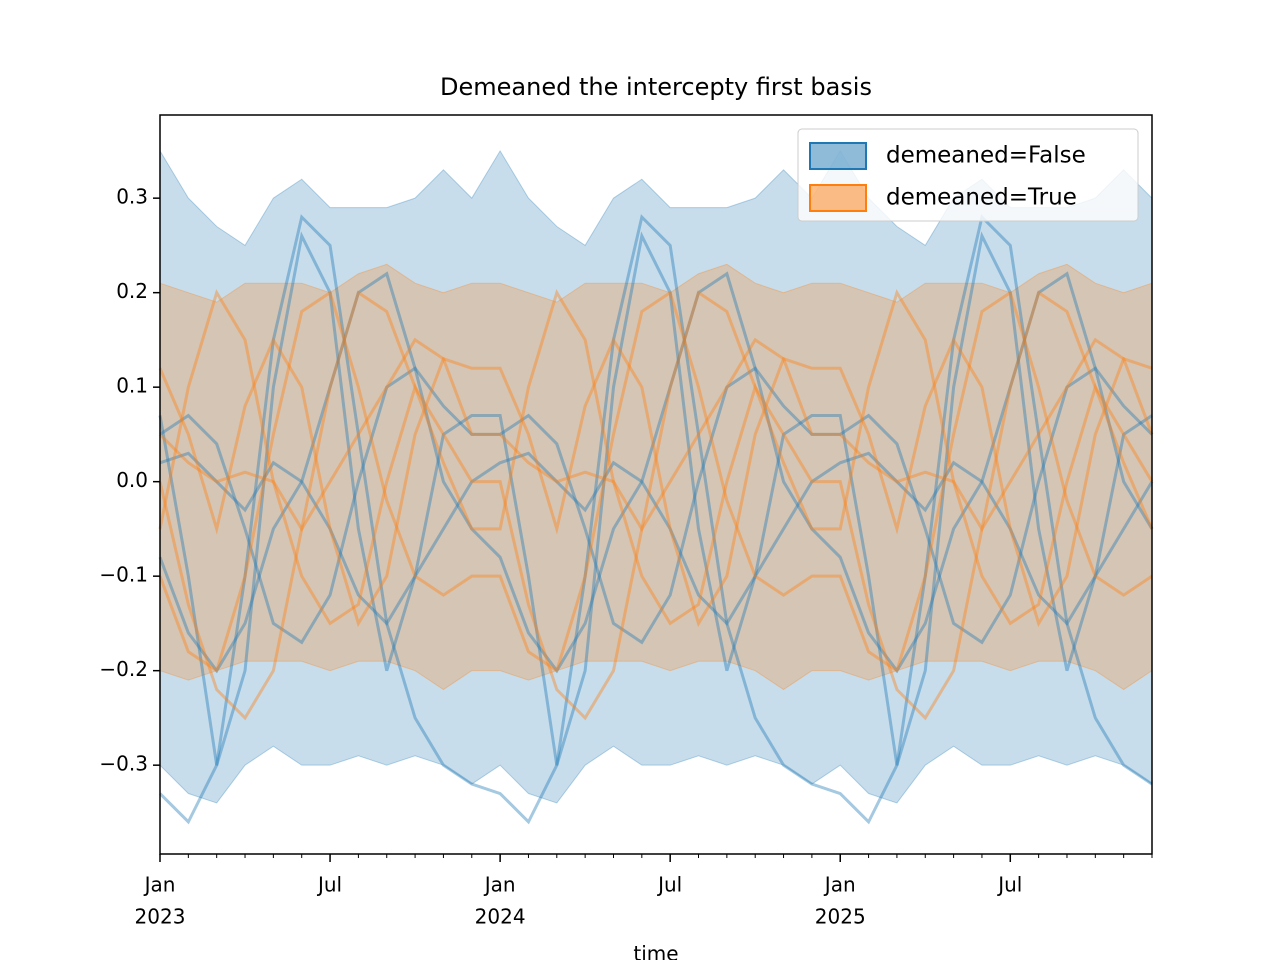 The image size is (1280, 960). I want to click on y-tick-label: −0.3, so click(123, 764).